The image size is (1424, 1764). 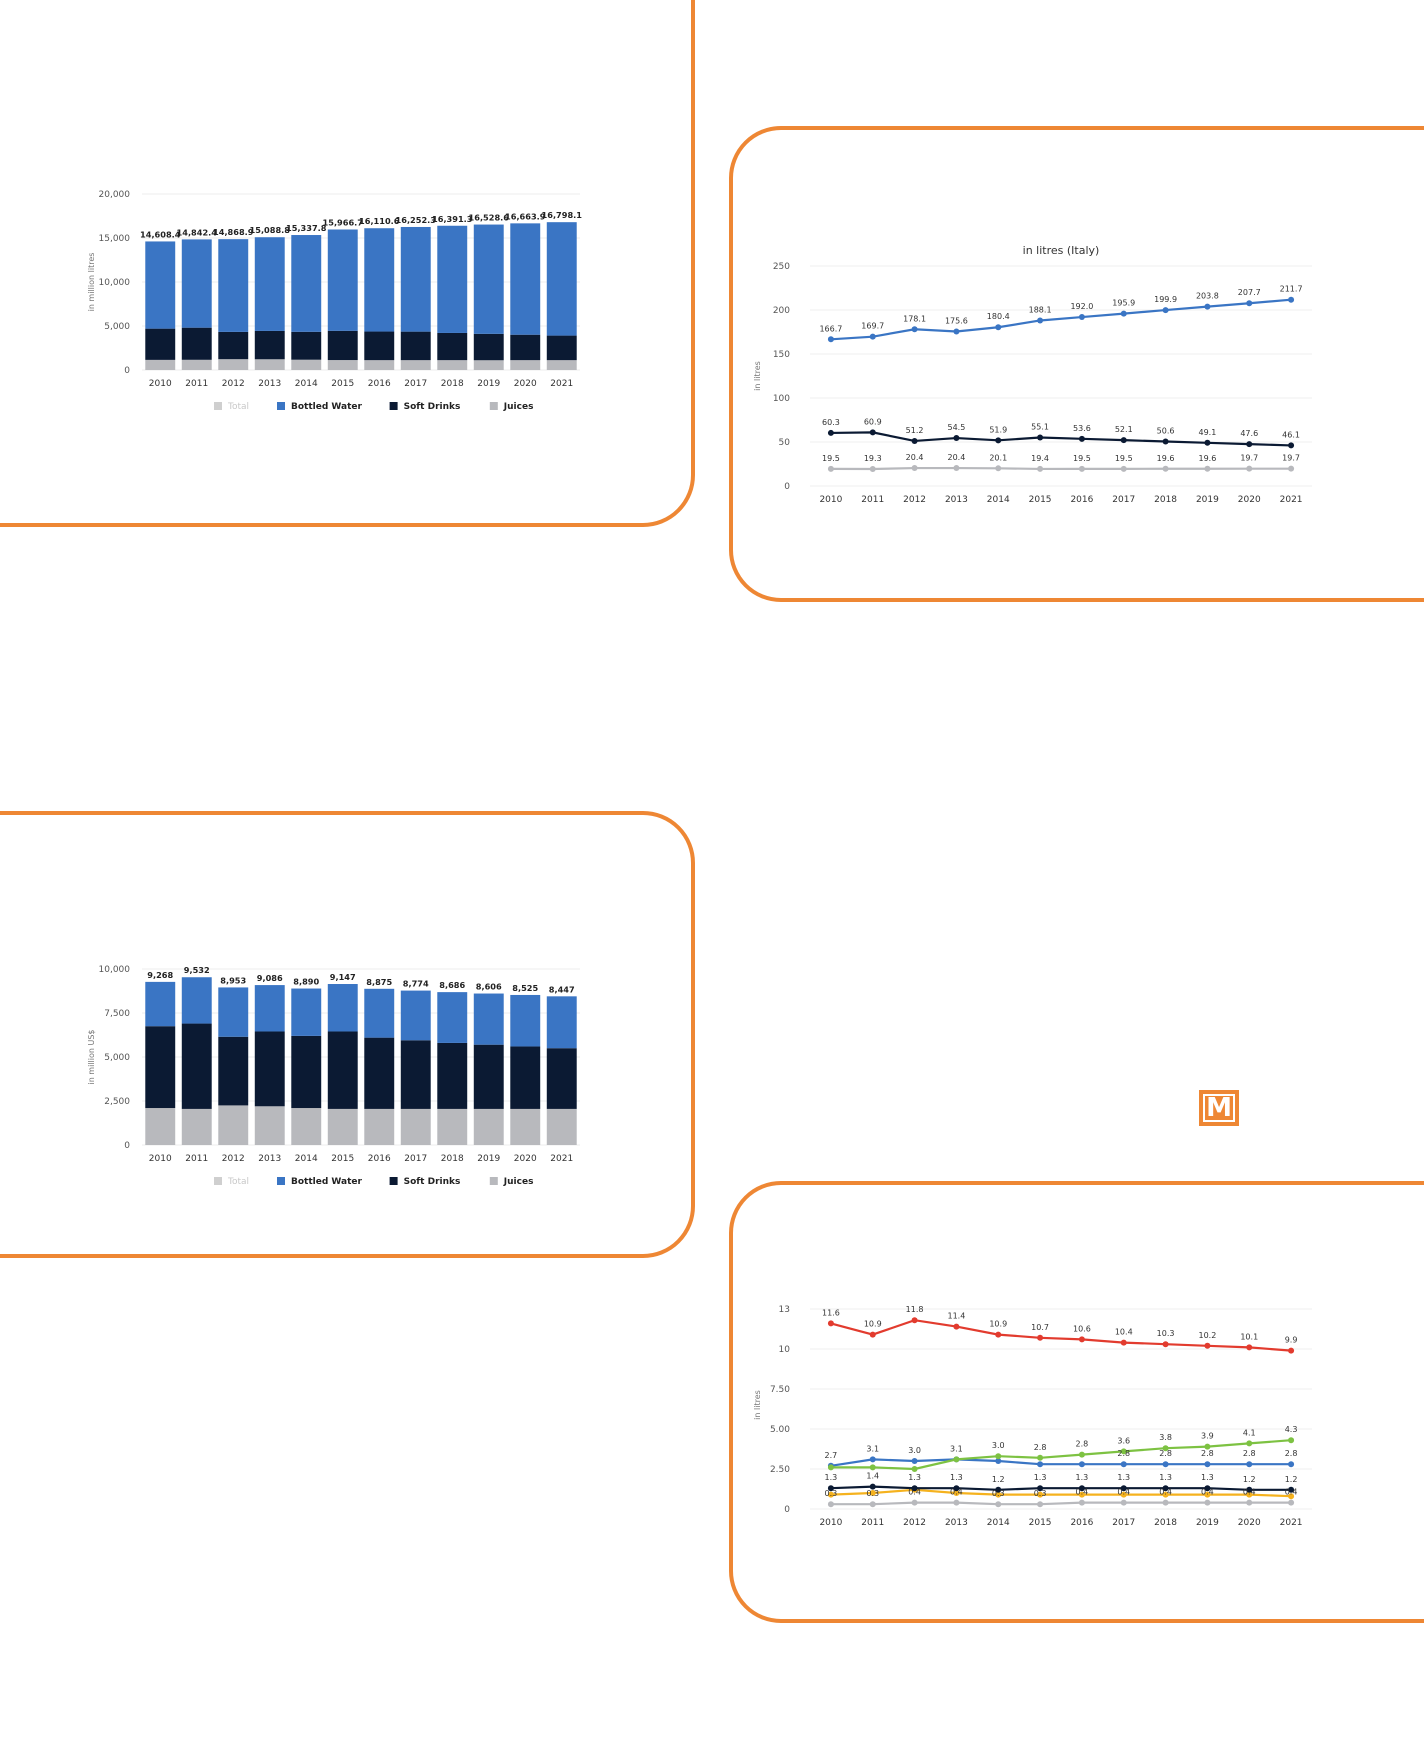 I want to click on data-label-bottled-water: 195.9, so click(x=1123, y=303).